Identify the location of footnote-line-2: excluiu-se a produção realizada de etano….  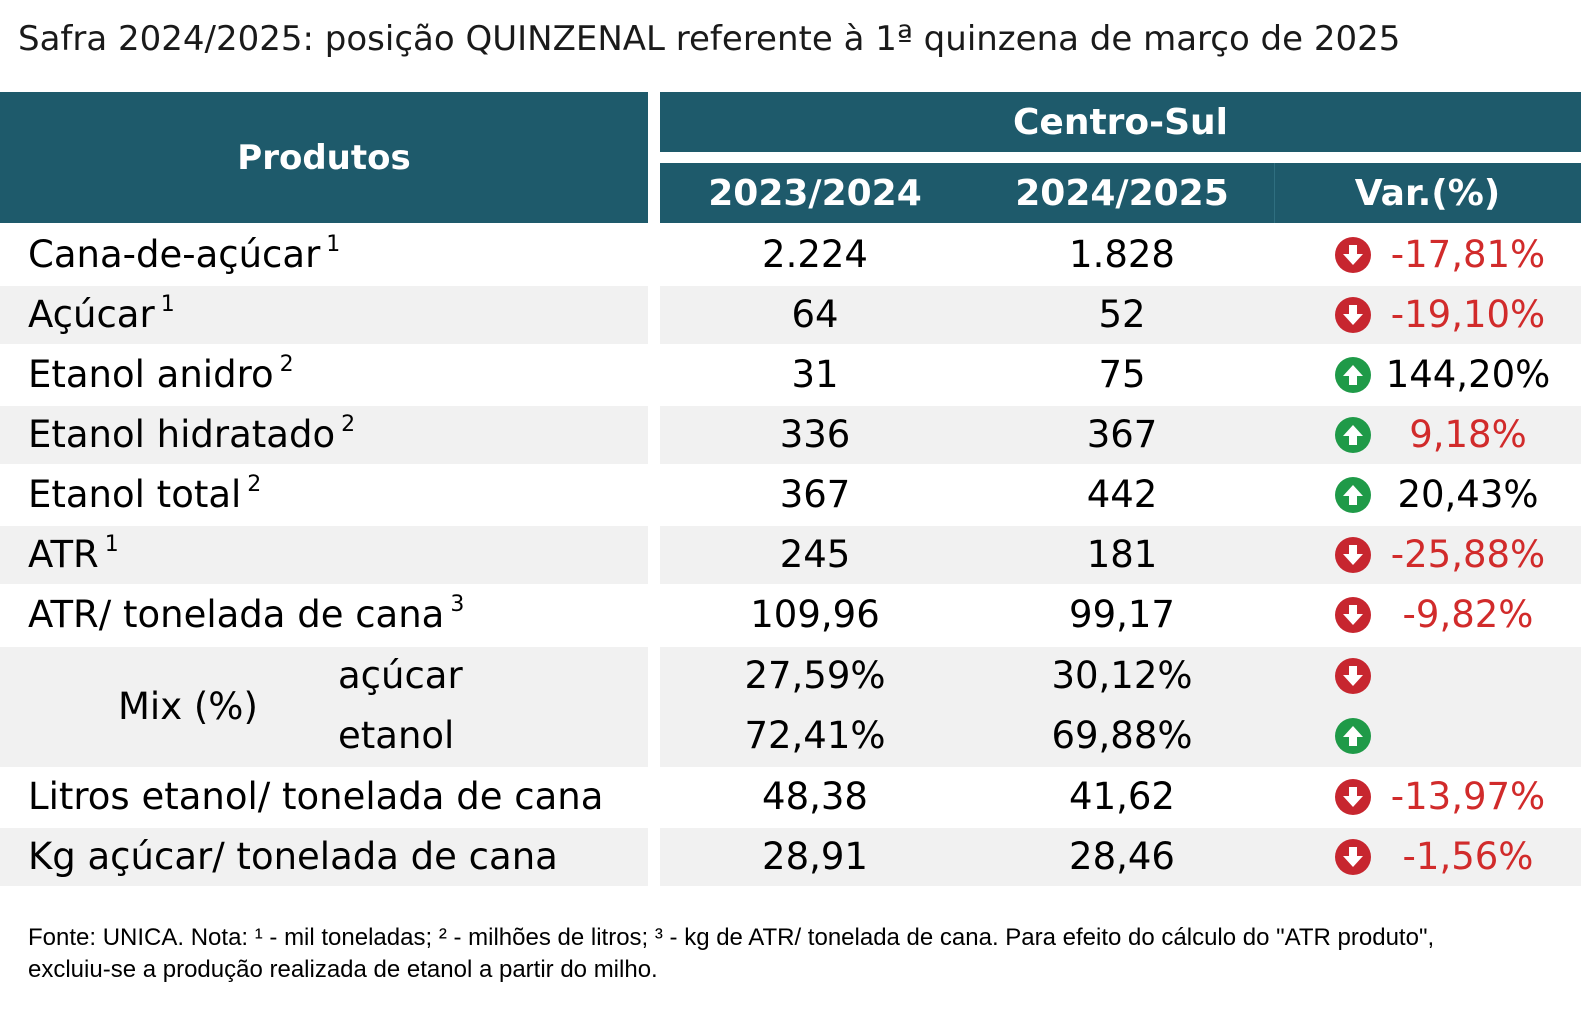
(343, 969).